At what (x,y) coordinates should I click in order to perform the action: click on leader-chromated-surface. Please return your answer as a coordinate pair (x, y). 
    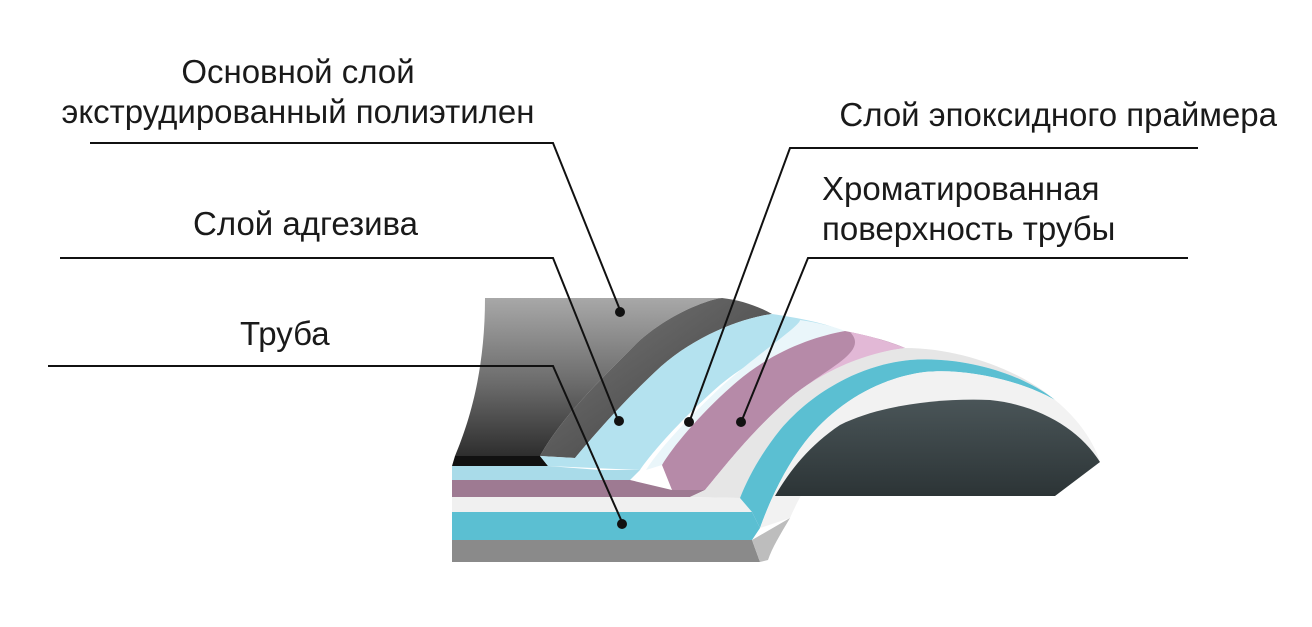
    Looking at the image, I should click on (964, 339).